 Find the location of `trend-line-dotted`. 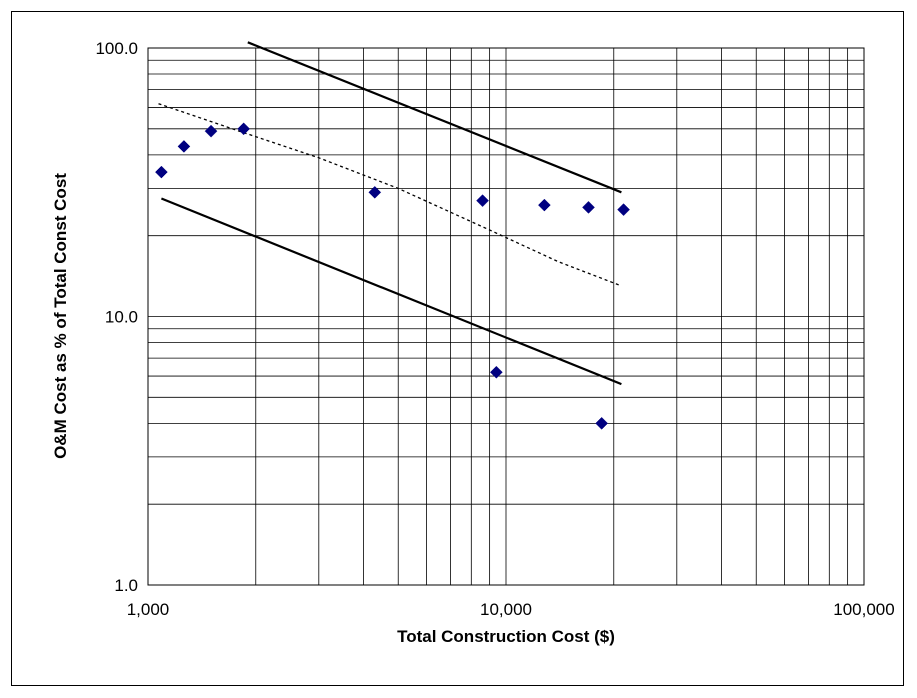

trend-line-dotted is located at coordinates (390, 195).